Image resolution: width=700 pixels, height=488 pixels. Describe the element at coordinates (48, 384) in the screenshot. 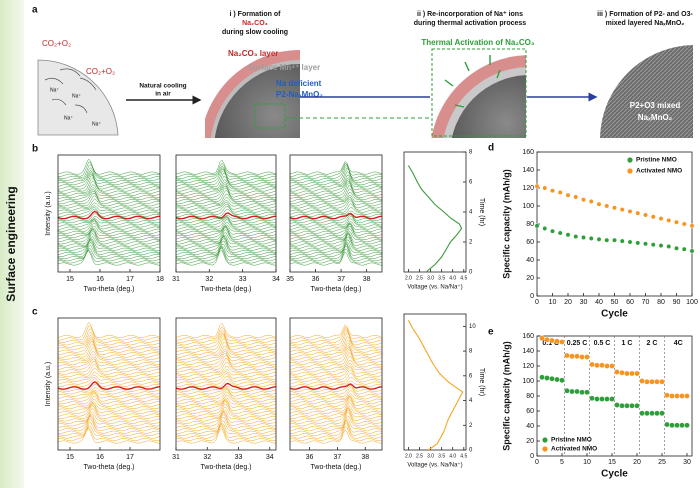

I see `y-axis-label: Intensity (a.u.)` at that location.